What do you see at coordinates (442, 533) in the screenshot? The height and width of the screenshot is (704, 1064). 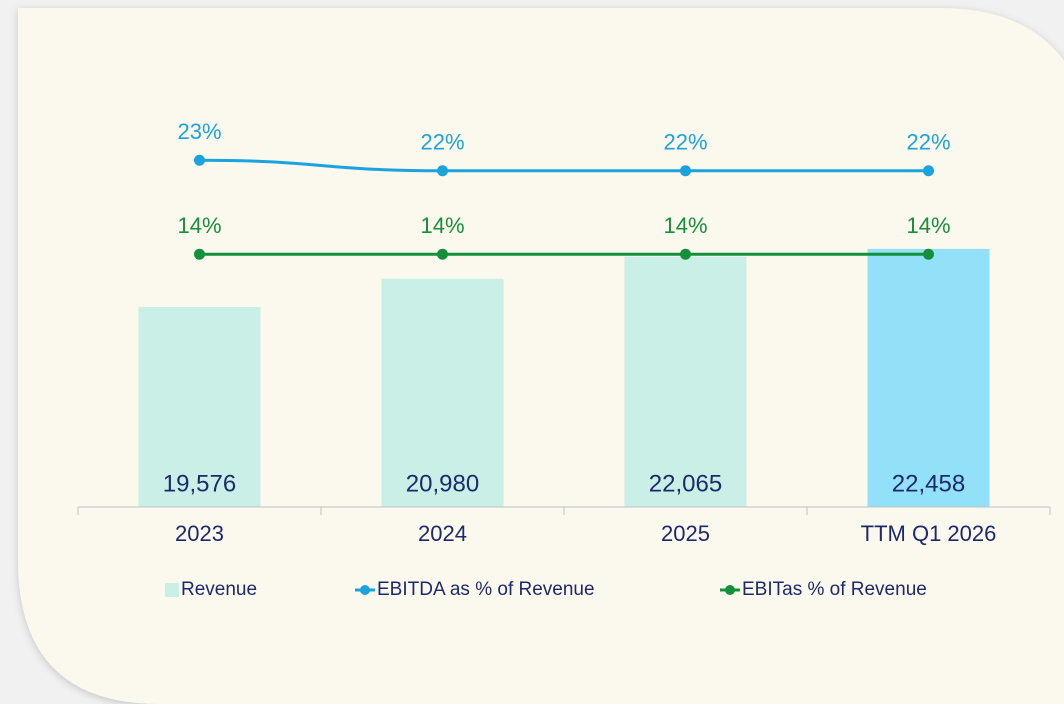 I see `x-tick-label: 2024` at bounding box center [442, 533].